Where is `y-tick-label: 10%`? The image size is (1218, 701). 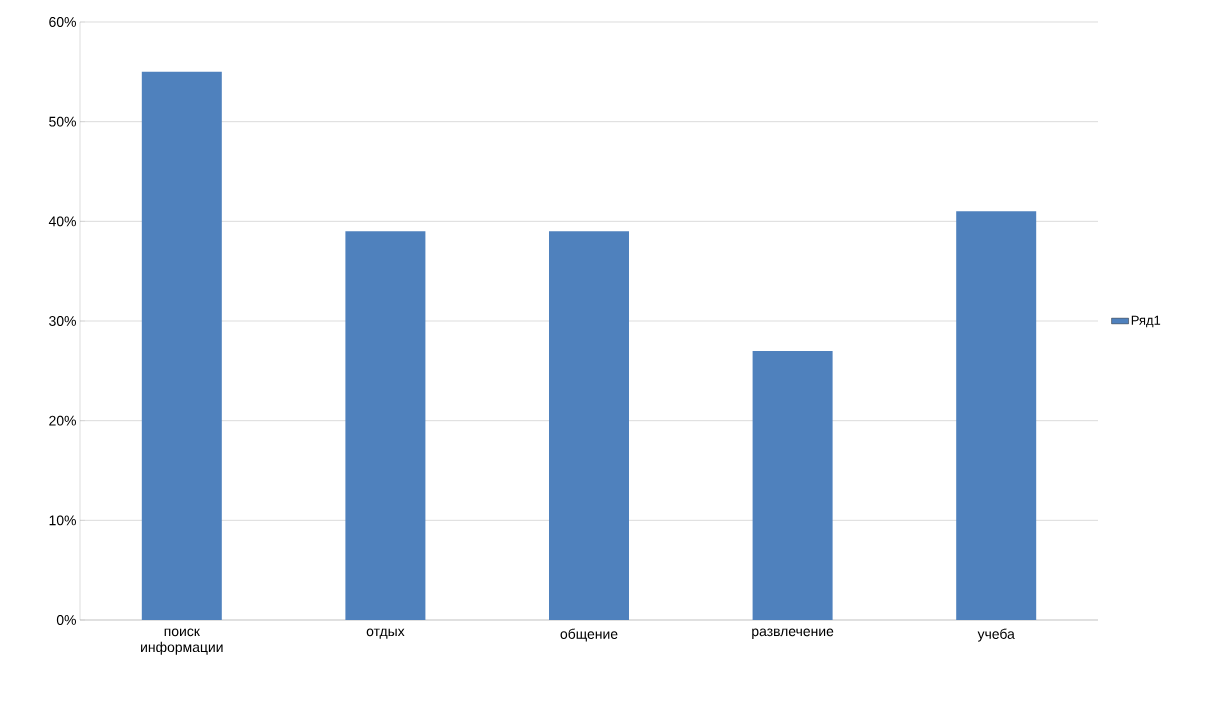
y-tick-label: 10% is located at coordinates (62, 520).